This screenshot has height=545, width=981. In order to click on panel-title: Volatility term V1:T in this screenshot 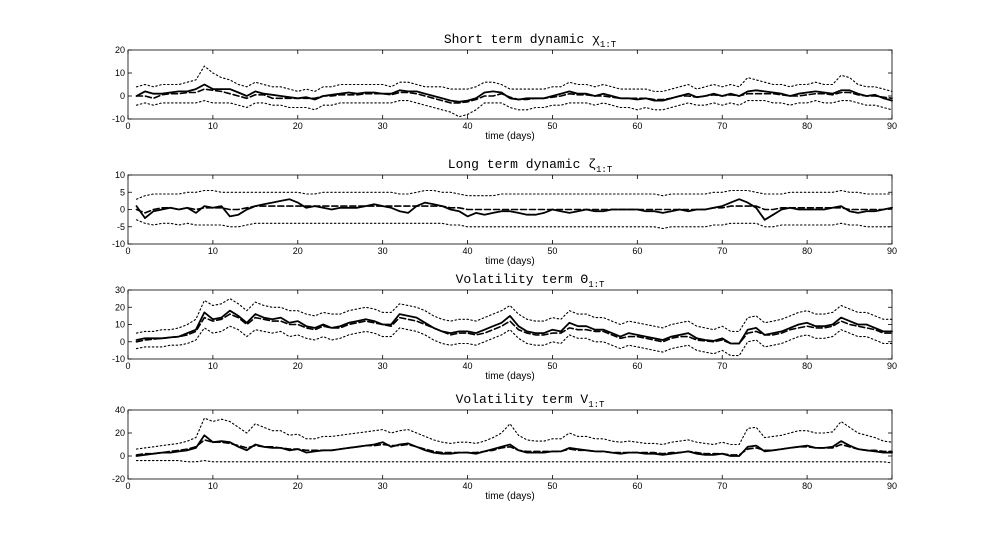, I will do `click(530, 401)`.